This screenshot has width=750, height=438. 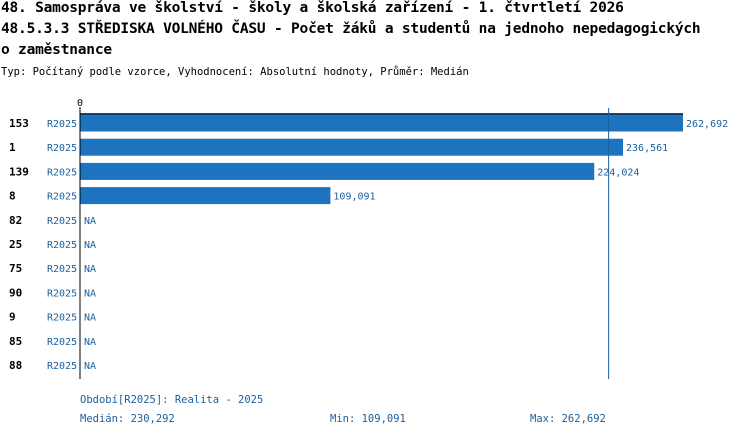 I want to click on min-value: Min: 109,091, so click(x=368, y=419).